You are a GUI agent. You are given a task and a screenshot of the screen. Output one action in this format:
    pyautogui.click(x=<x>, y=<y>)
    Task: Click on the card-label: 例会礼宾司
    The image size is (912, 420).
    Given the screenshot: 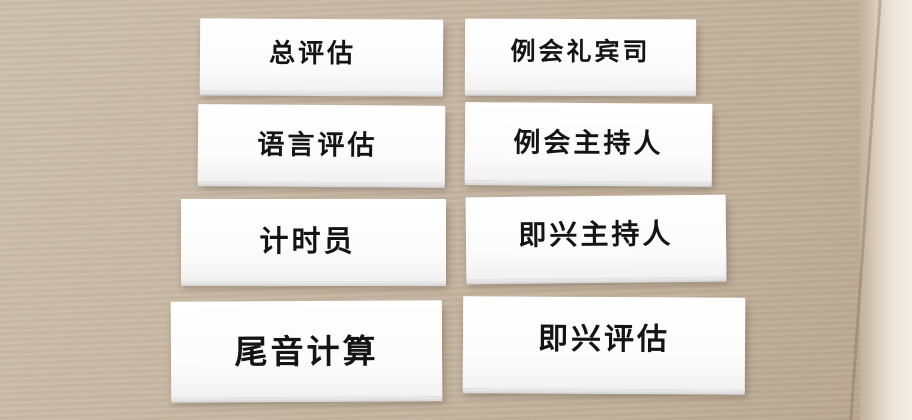 What is the action you would take?
    pyautogui.click(x=580, y=51)
    